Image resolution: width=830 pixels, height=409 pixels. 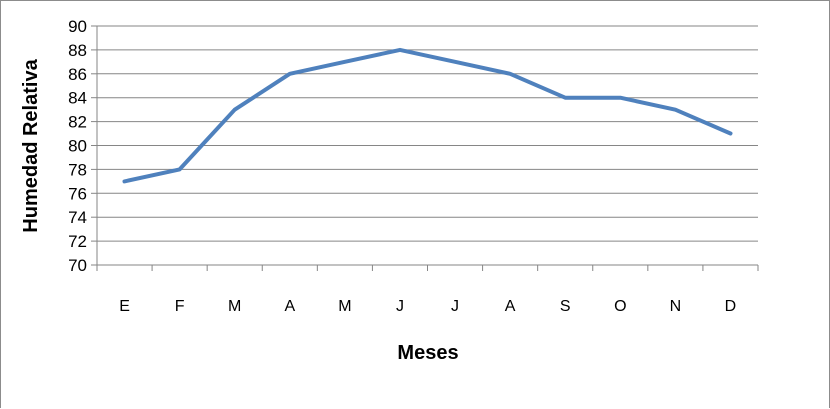 I want to click on y-tick-label: 80, so click(x=77, y=146).